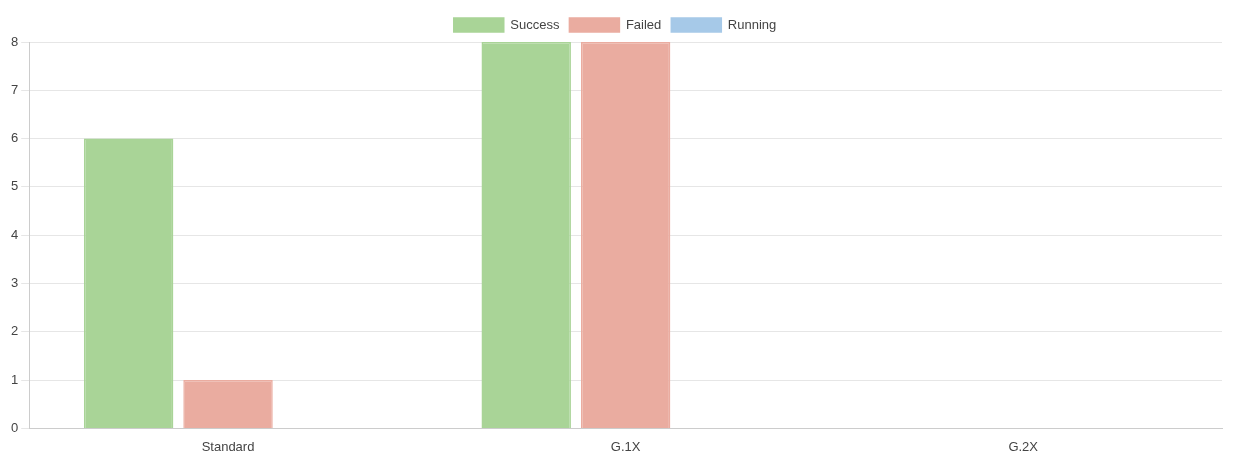  I want to click on x-tick-label: G.2X, so click(1023, 446).